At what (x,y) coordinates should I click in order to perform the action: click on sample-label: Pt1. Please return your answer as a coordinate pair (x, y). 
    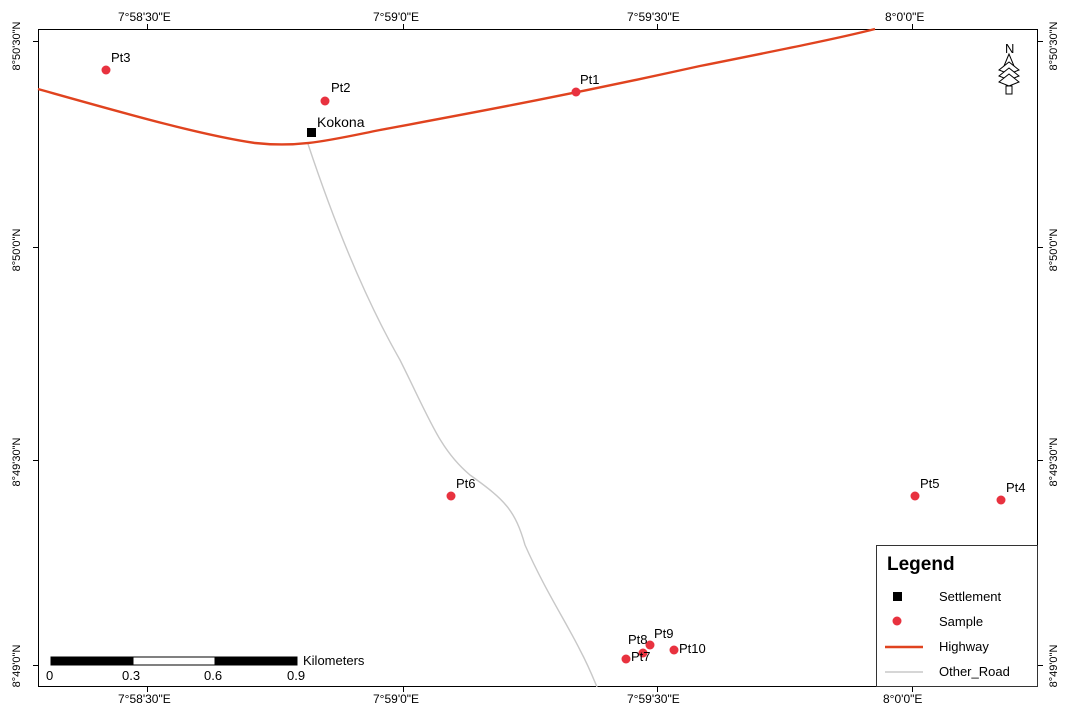
    Looking at the image, I should click on (590, 79).